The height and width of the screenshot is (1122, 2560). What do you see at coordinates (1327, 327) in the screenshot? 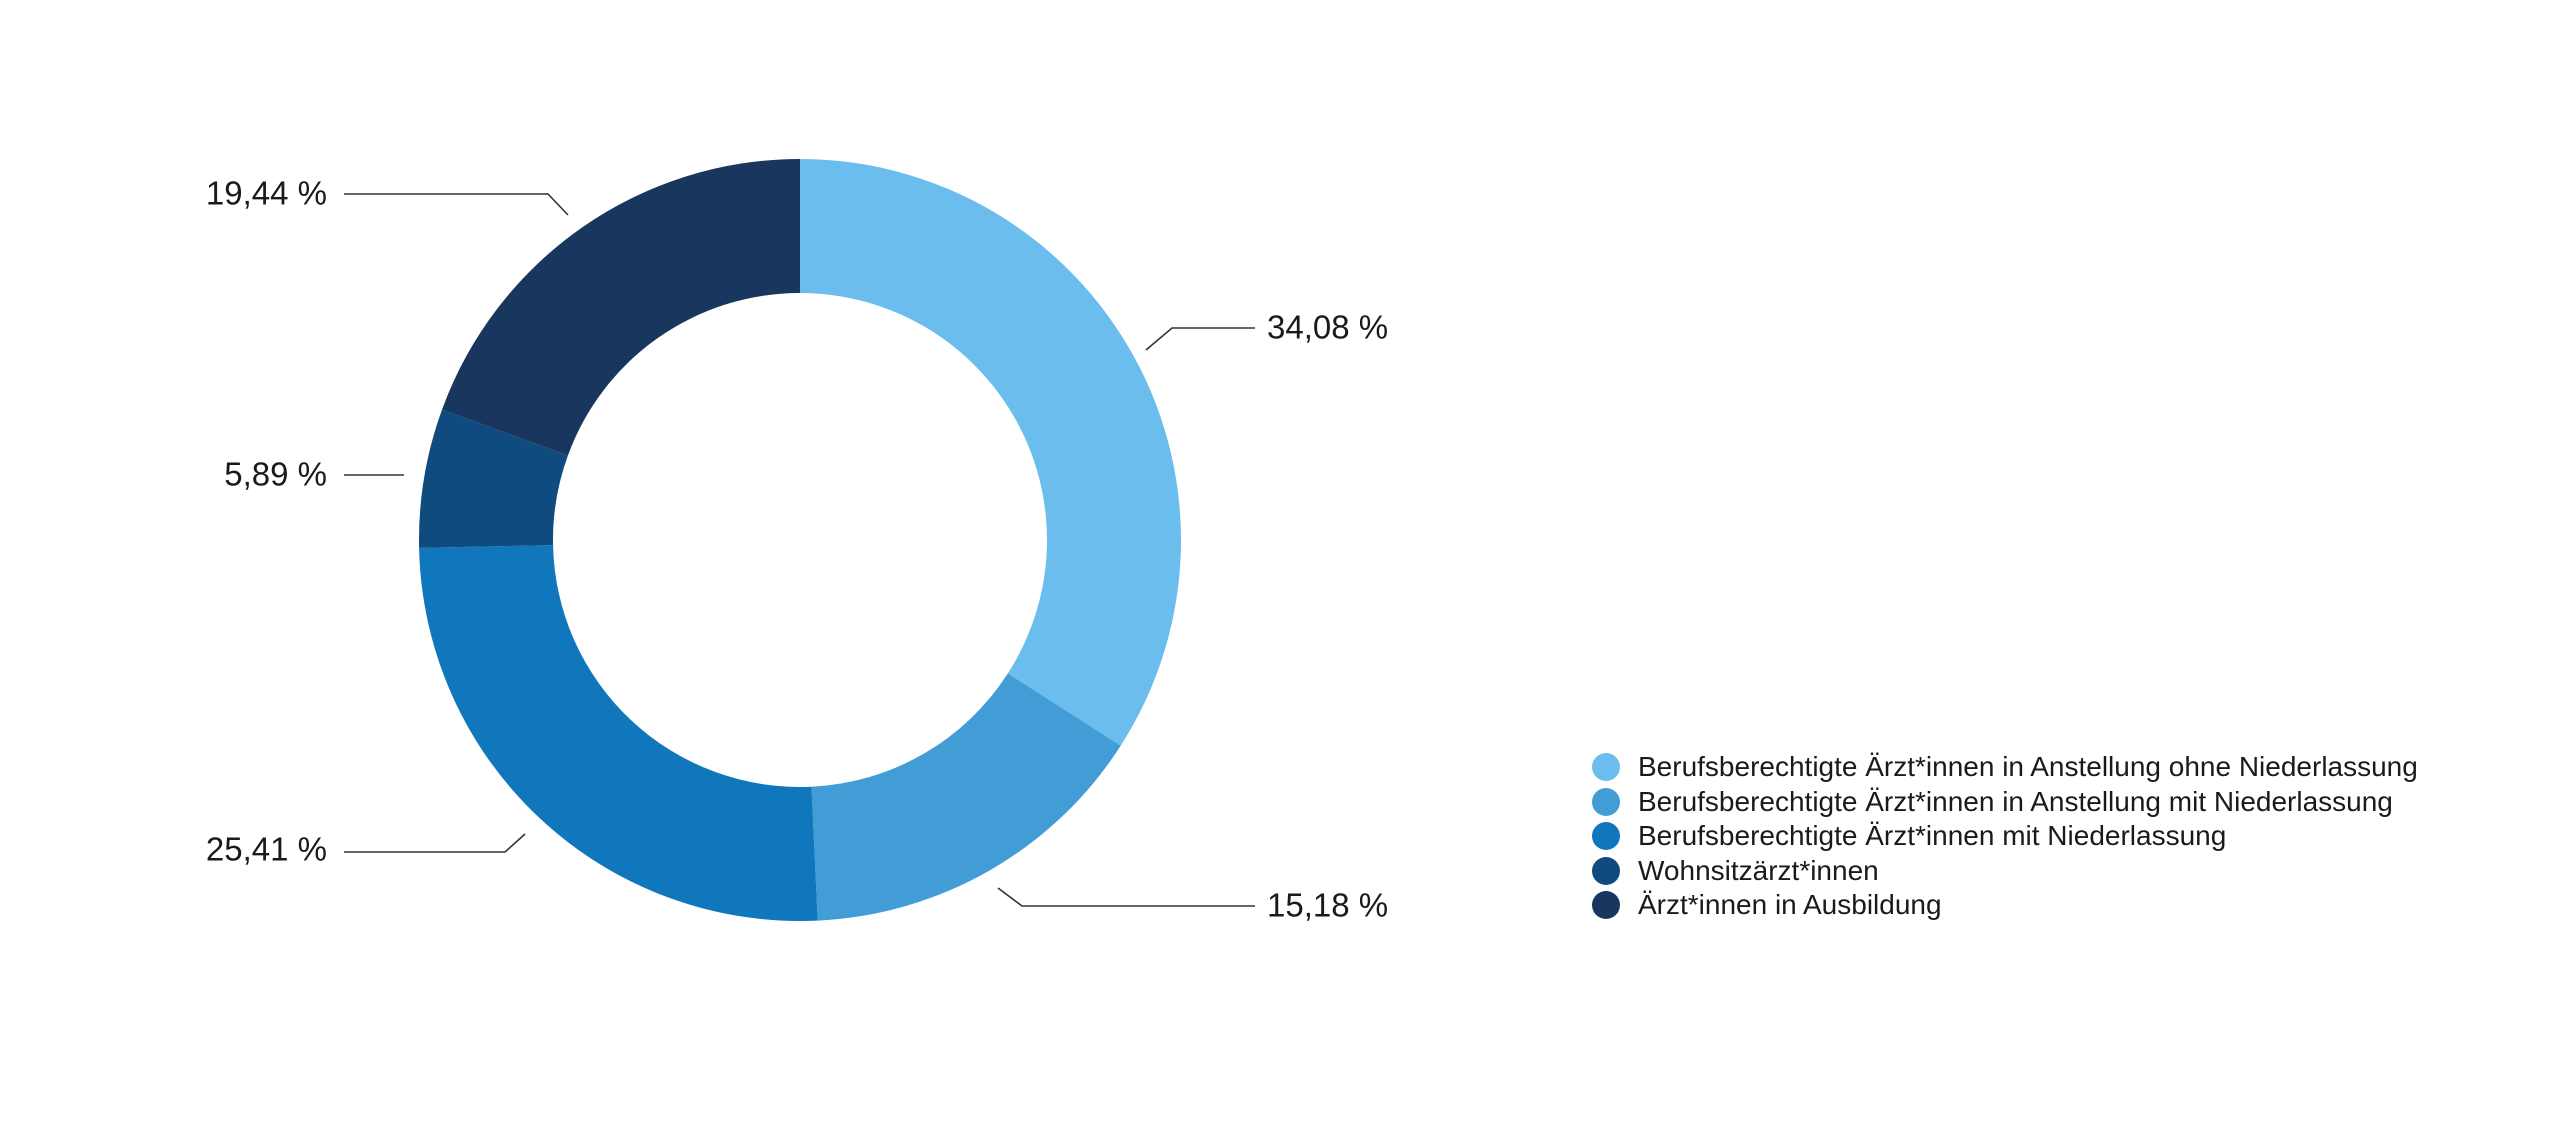
I see `slice-label-1: 34,08 %` at bounding box center [1327, 327].